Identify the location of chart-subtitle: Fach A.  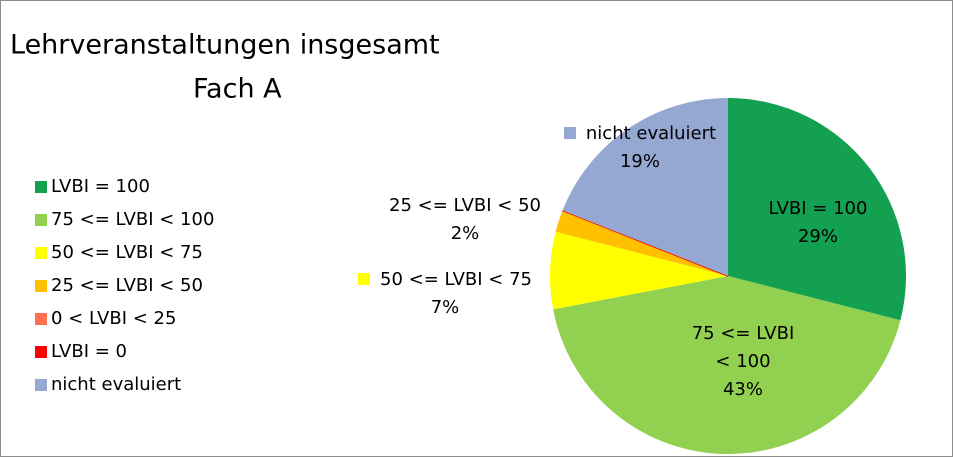
(237, 89).